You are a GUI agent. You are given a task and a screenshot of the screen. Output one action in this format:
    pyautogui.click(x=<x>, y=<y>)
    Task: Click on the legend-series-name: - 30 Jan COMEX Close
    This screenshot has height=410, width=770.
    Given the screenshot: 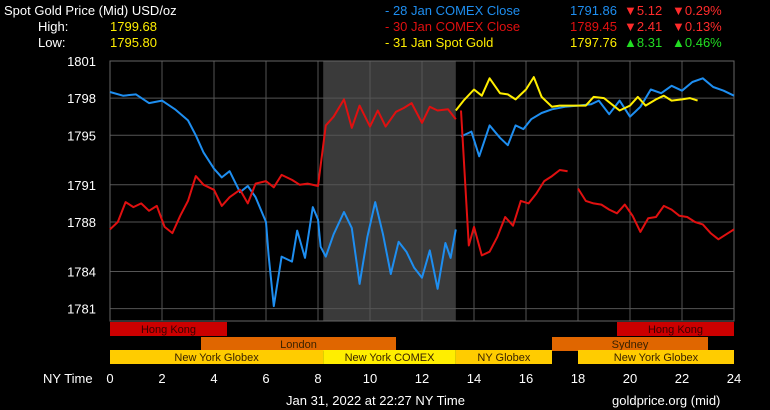 What is the action you would take?
    pyautogui.click(x=453, y=26)
    